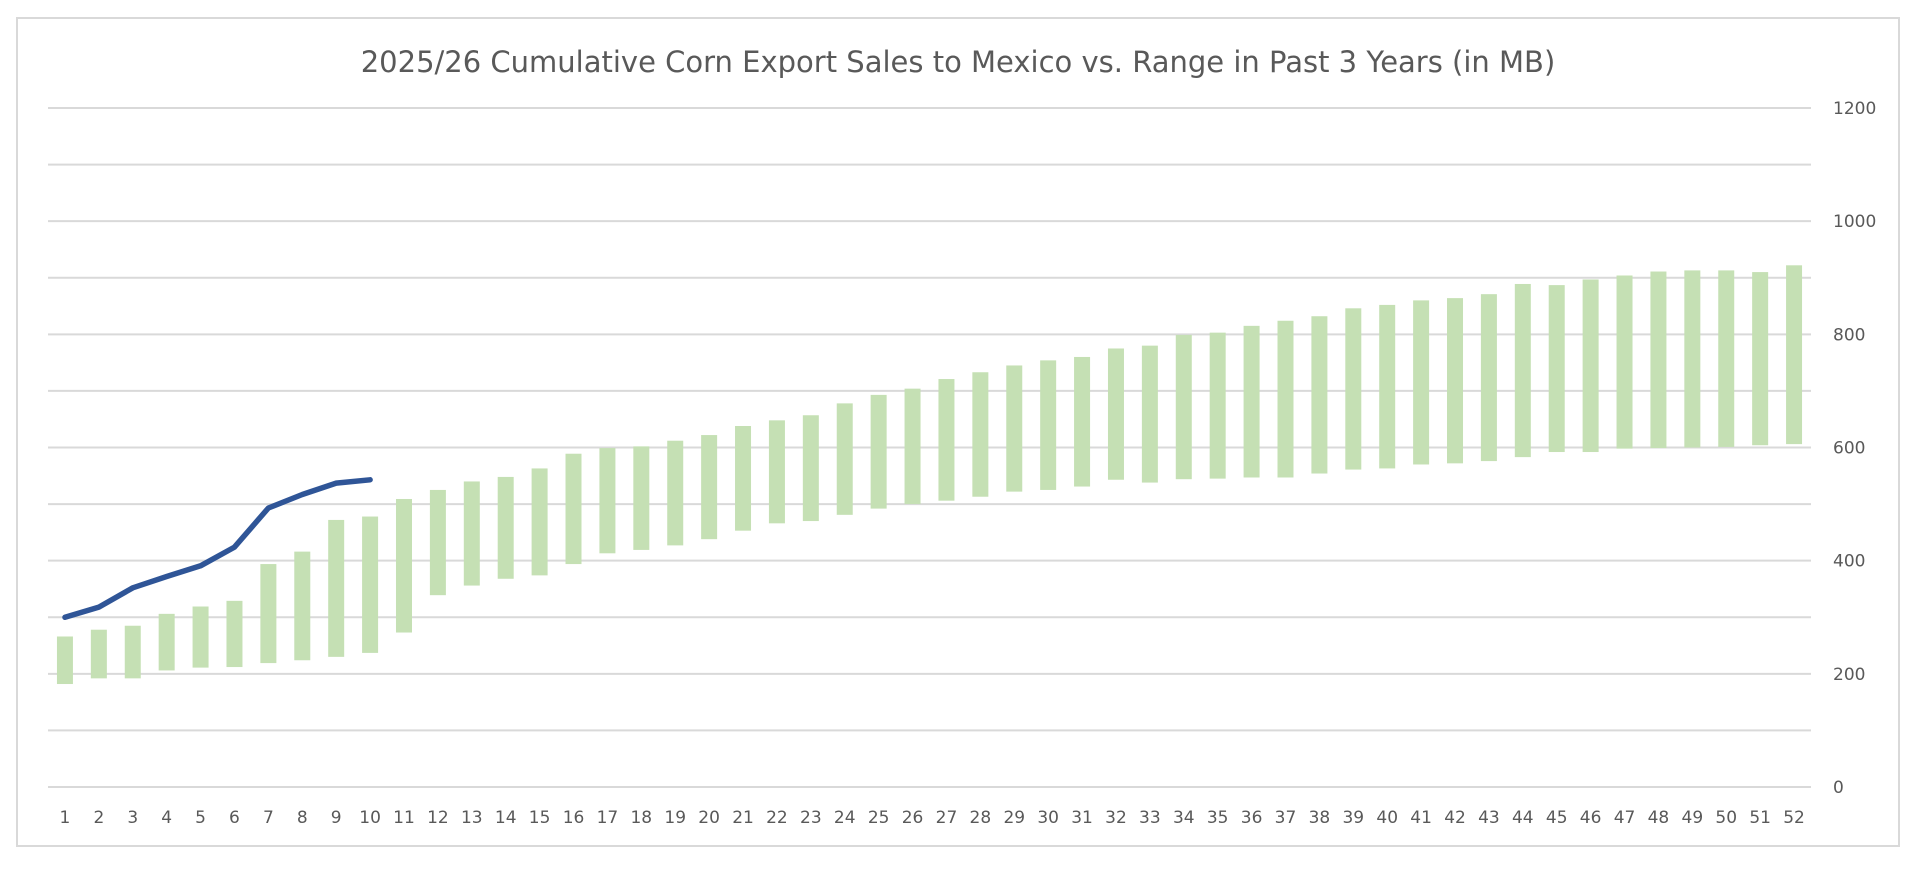  What do you see at coordinates (1421, 818) in the screenshot?
I see `x-tick-label: 41` at bounding box center [1421, 818].